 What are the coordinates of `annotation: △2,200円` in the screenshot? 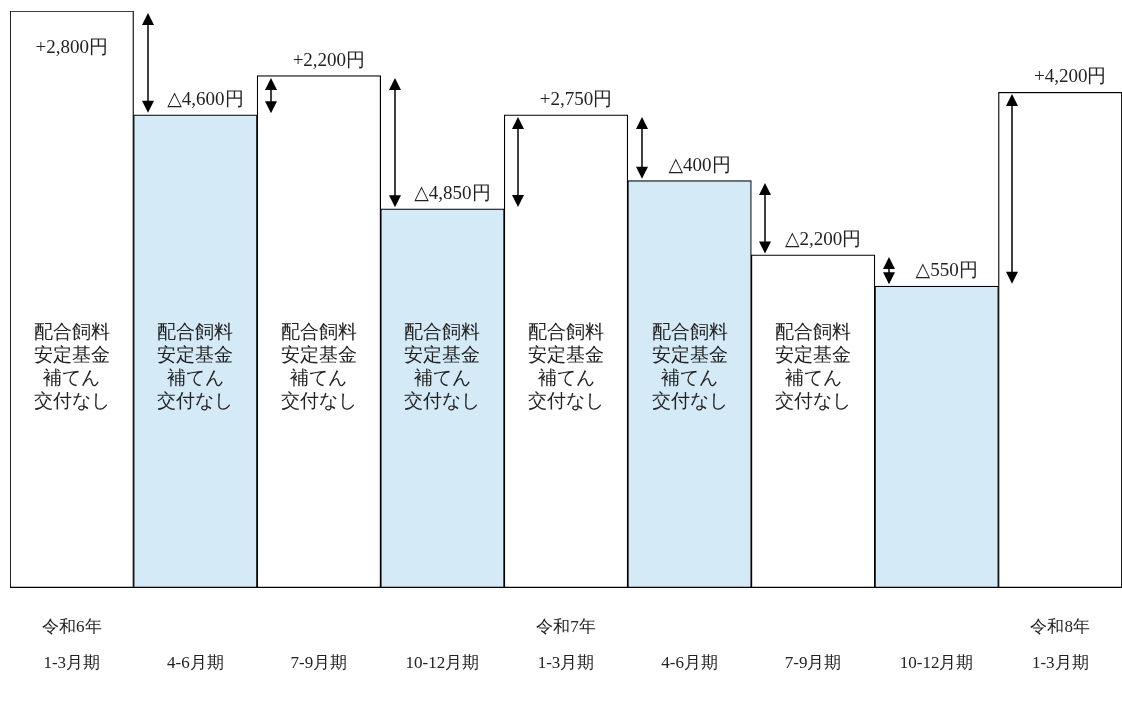 It's located at (823, 238).